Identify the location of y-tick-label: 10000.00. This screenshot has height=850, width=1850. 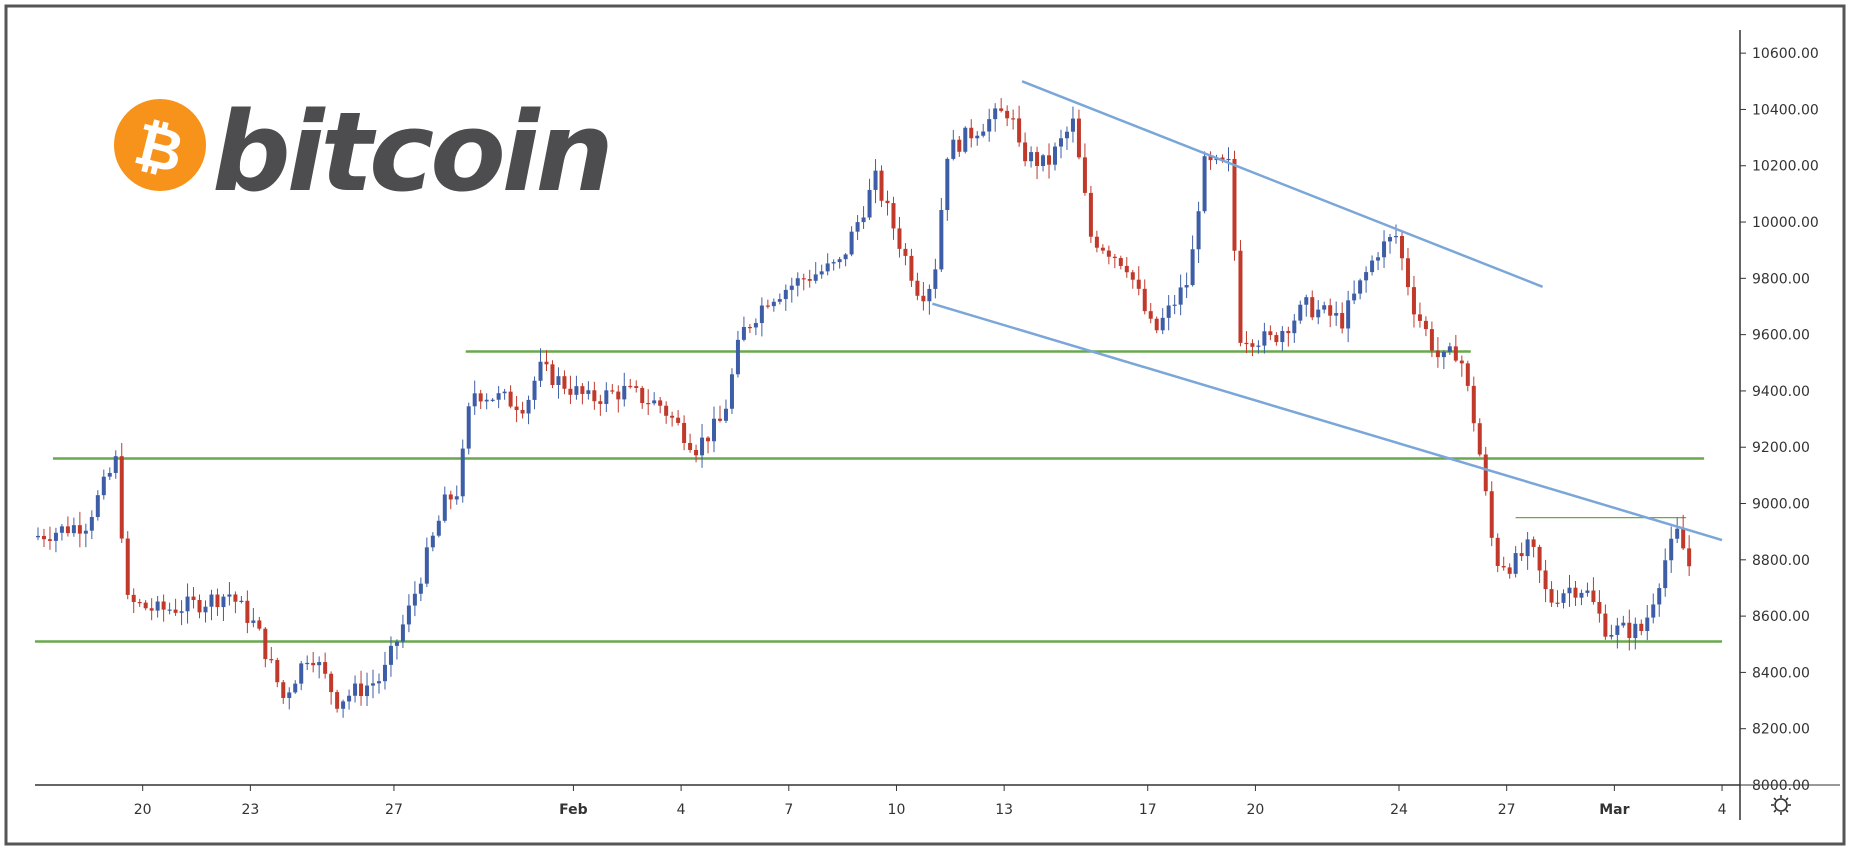
(1785, 223).